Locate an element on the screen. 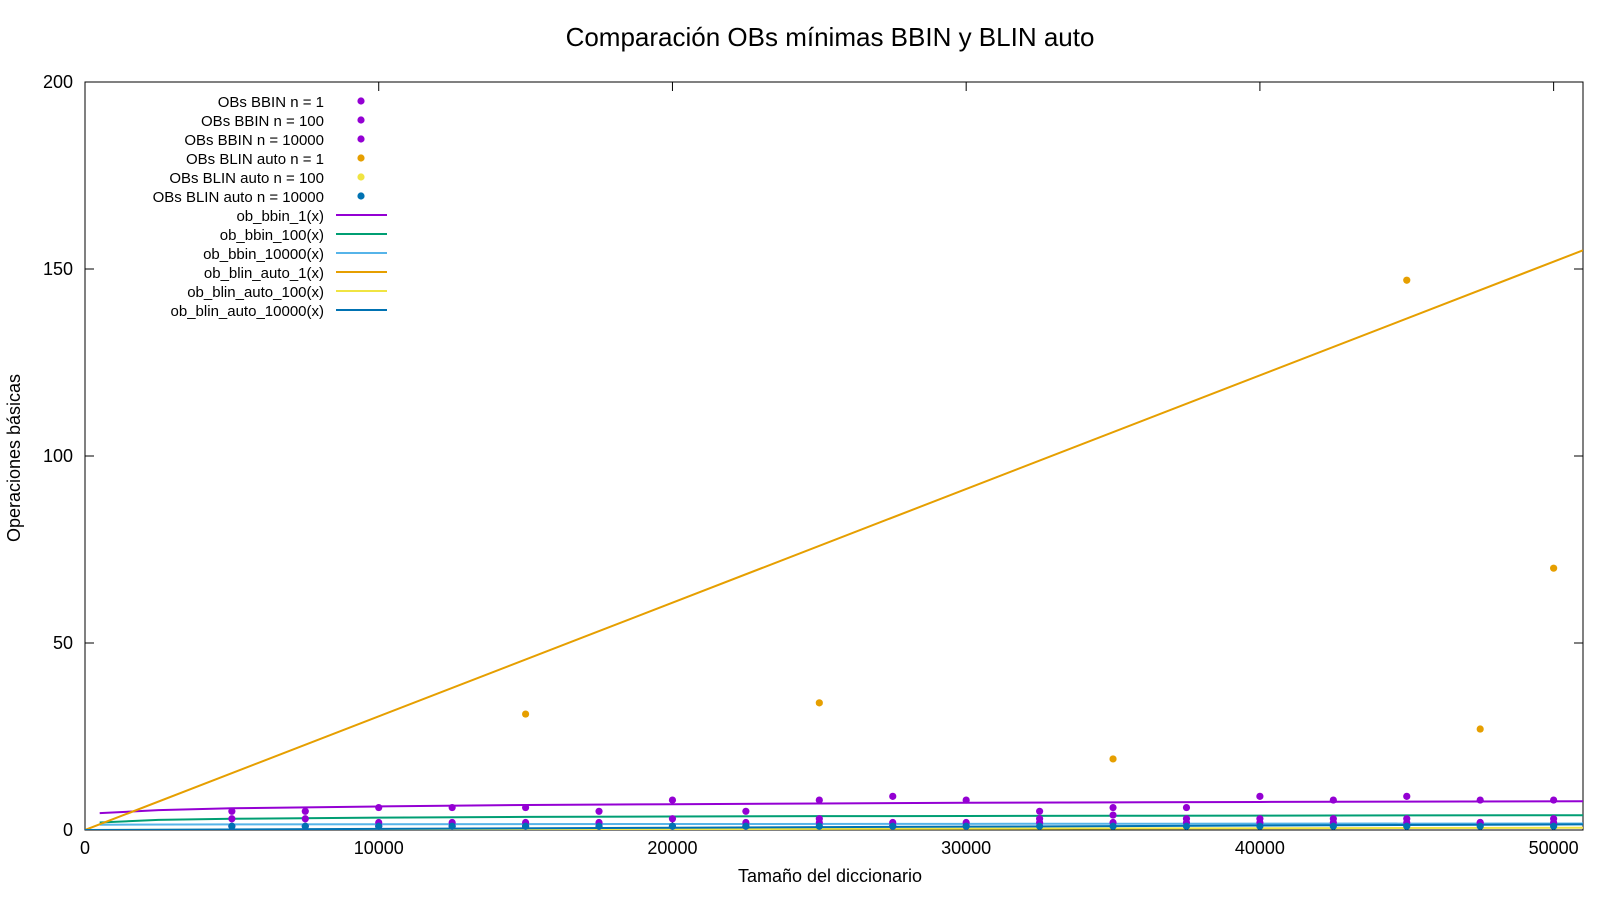  y-tick-label: 150 is located at coordinates (58, 269).